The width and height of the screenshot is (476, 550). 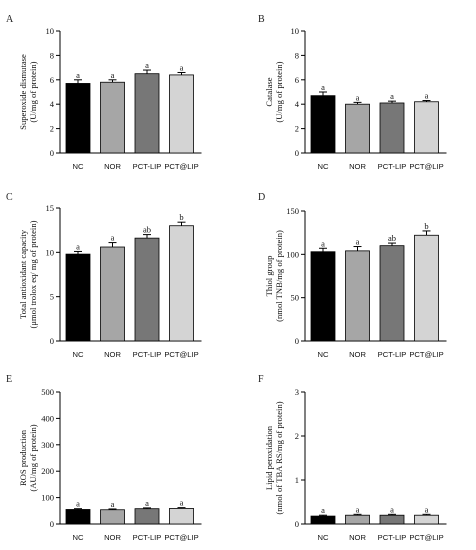 I want to click on y-axis-label: (μmol trolox eq/ mg of protein), so click(x=33, y=274).